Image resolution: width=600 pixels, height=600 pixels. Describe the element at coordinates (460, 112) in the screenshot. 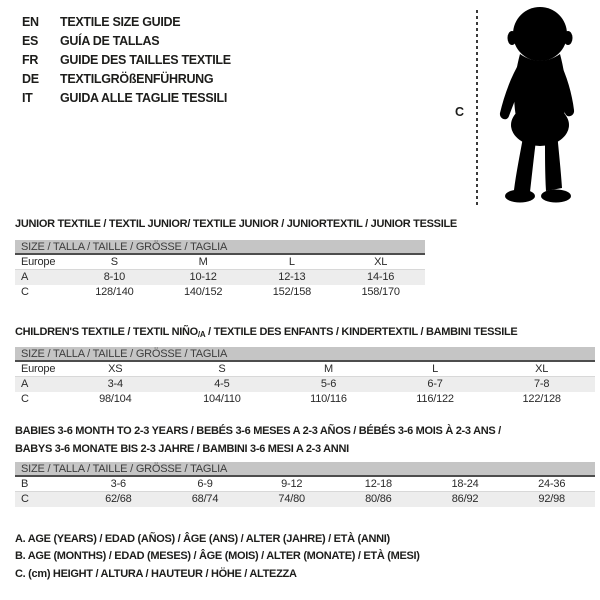

I see `height-measure-label: C` at that location.